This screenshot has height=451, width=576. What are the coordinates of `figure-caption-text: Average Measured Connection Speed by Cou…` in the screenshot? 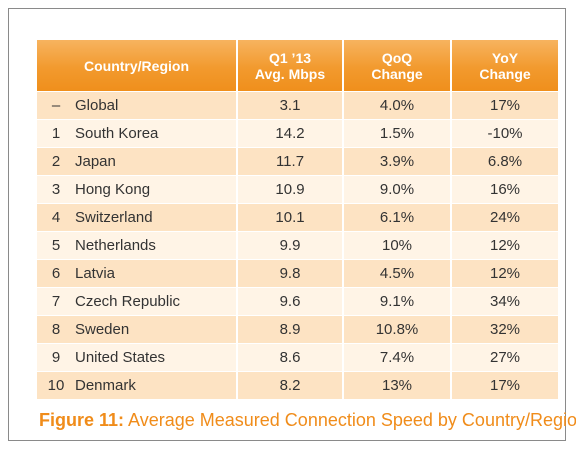 It's located at (352, 420).